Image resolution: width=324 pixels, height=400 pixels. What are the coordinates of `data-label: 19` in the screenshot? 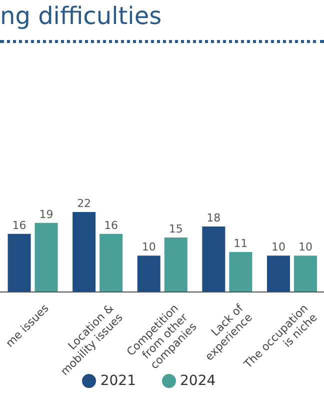 It's located at (46, 214).